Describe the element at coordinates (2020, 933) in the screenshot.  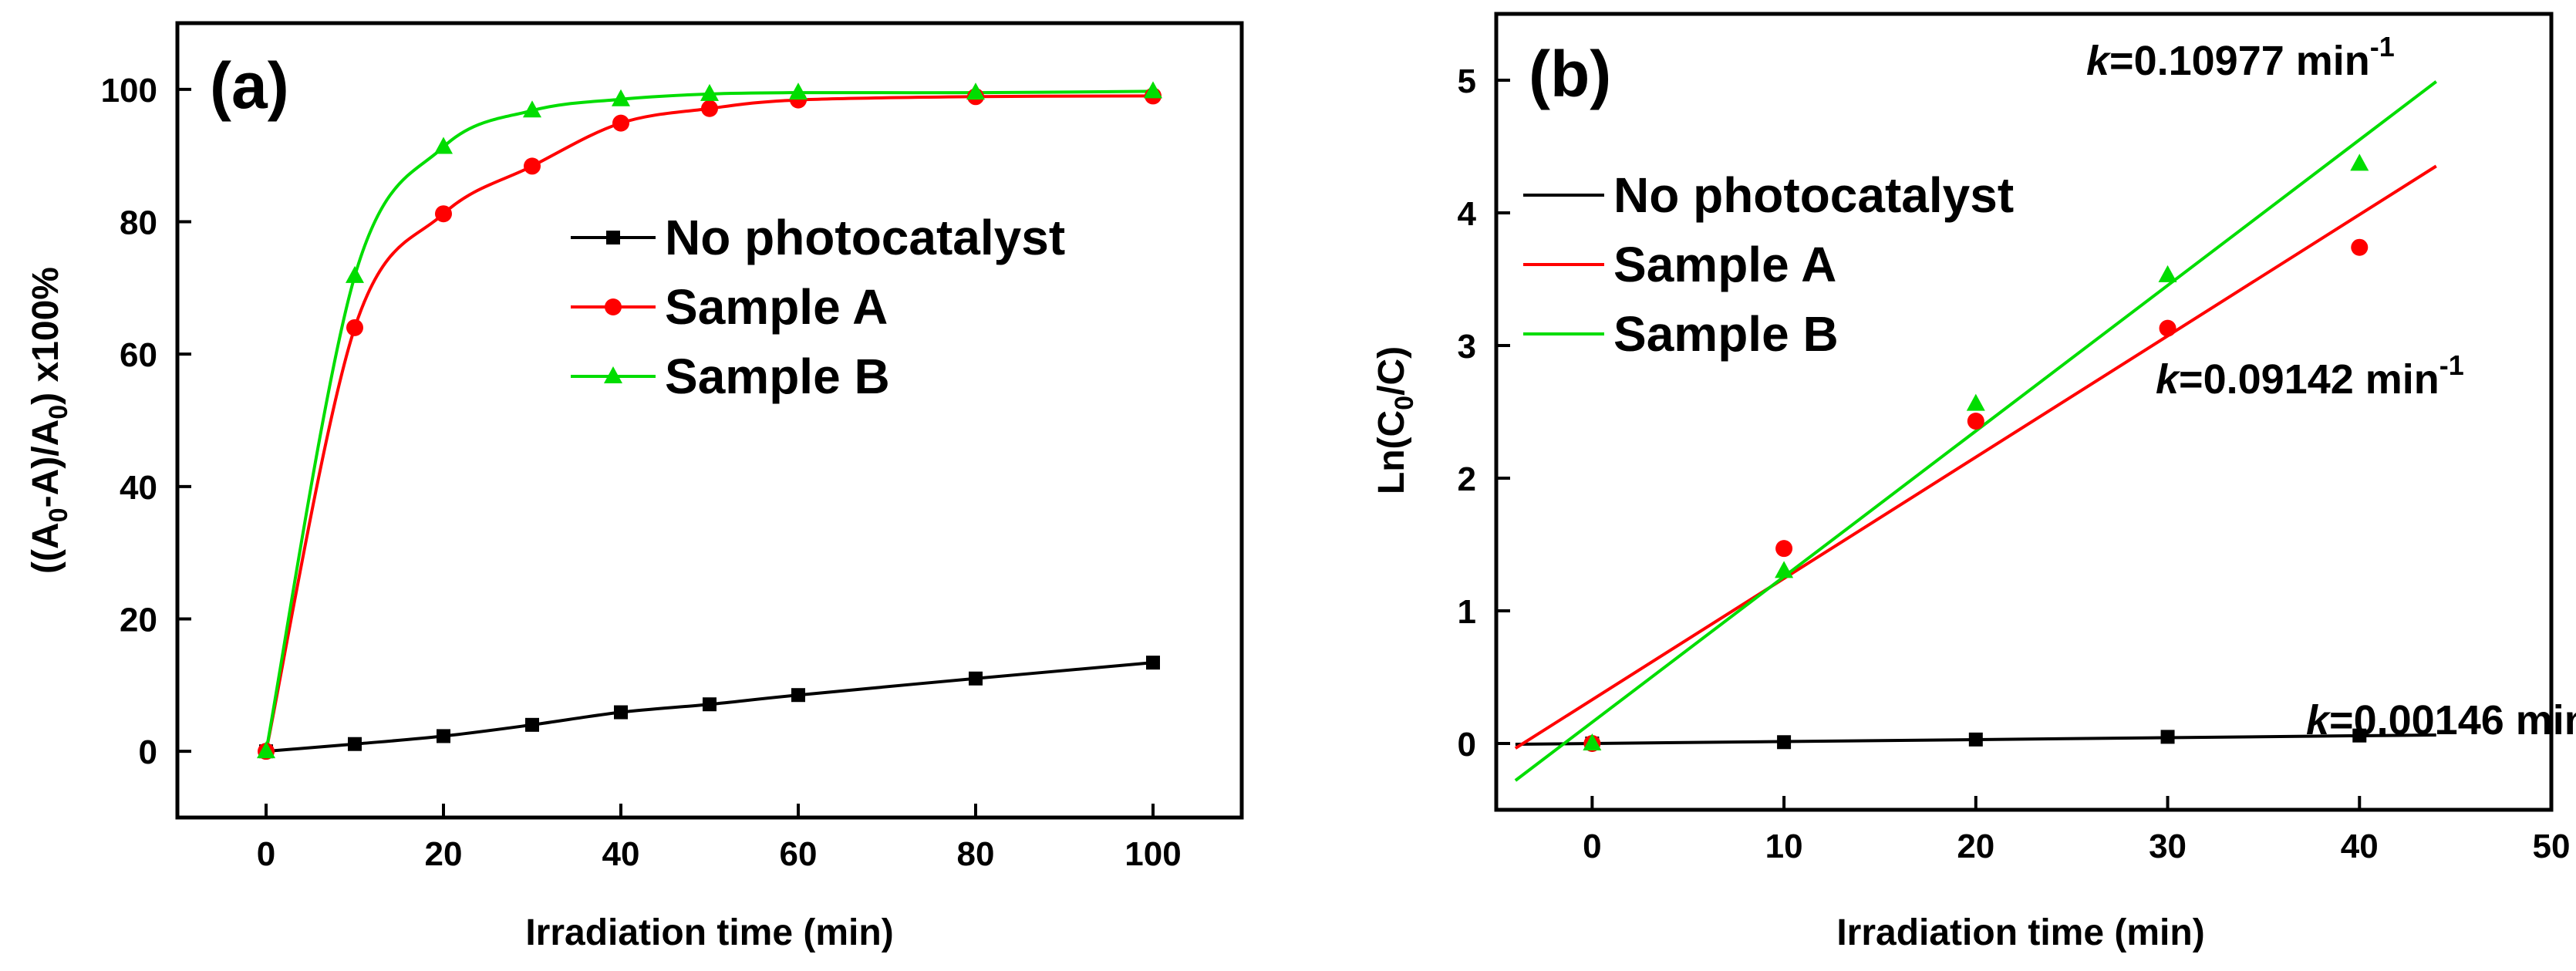
I see `panel-b-xlabel: Irradiation time (min)` at that location.